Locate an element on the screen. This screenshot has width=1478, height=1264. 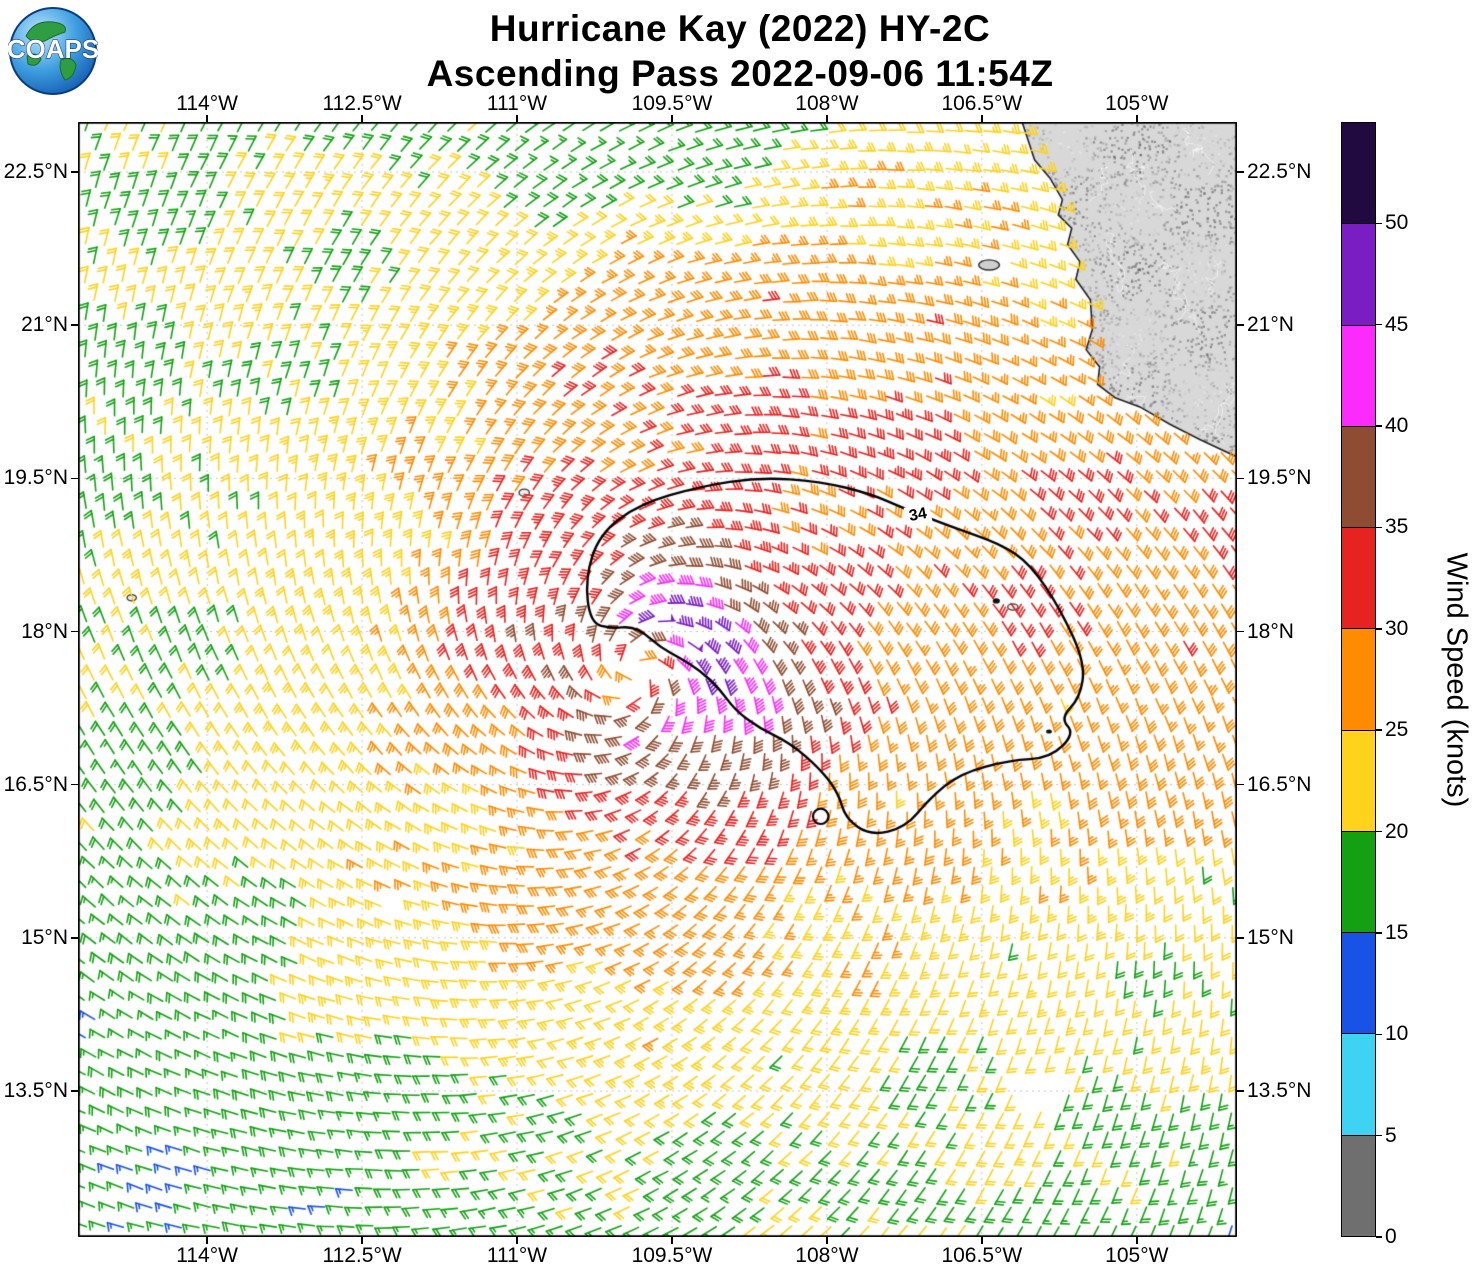
logo-text: COAPS is located at coordinates (53, 49).